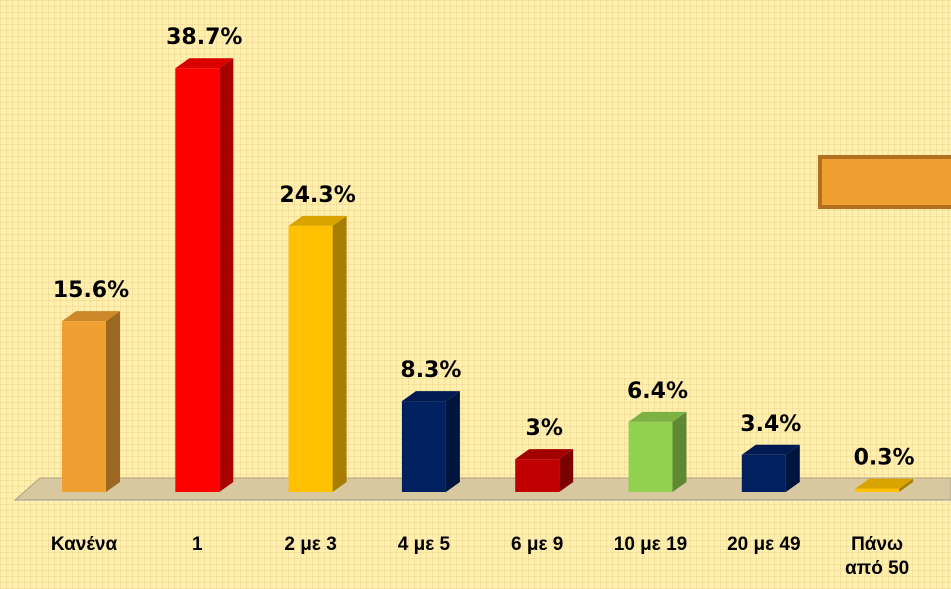 The height and width of the screenshot is (589, 951). Describe the element at coordinates (430, 370) in the screenshot. I see `data-label: 8.3%` at that location.